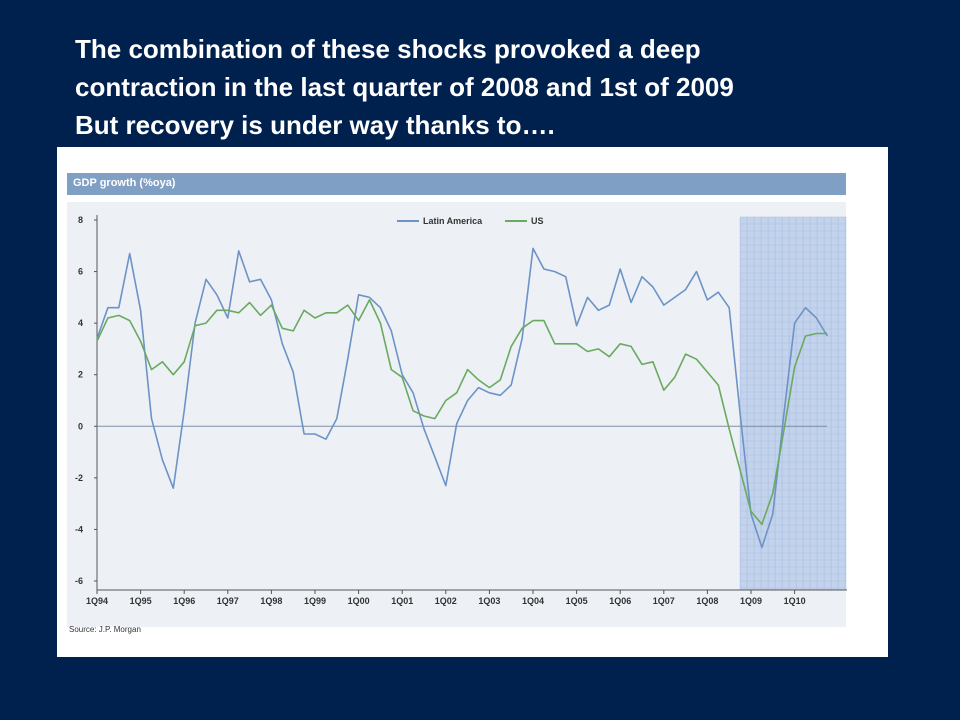 This screenshot has height=720, width=960. What do you see at coordinates (402, 601) in the screenshot?
I see `x-tick-label: 1Q01` at bounding box center [402, 601].